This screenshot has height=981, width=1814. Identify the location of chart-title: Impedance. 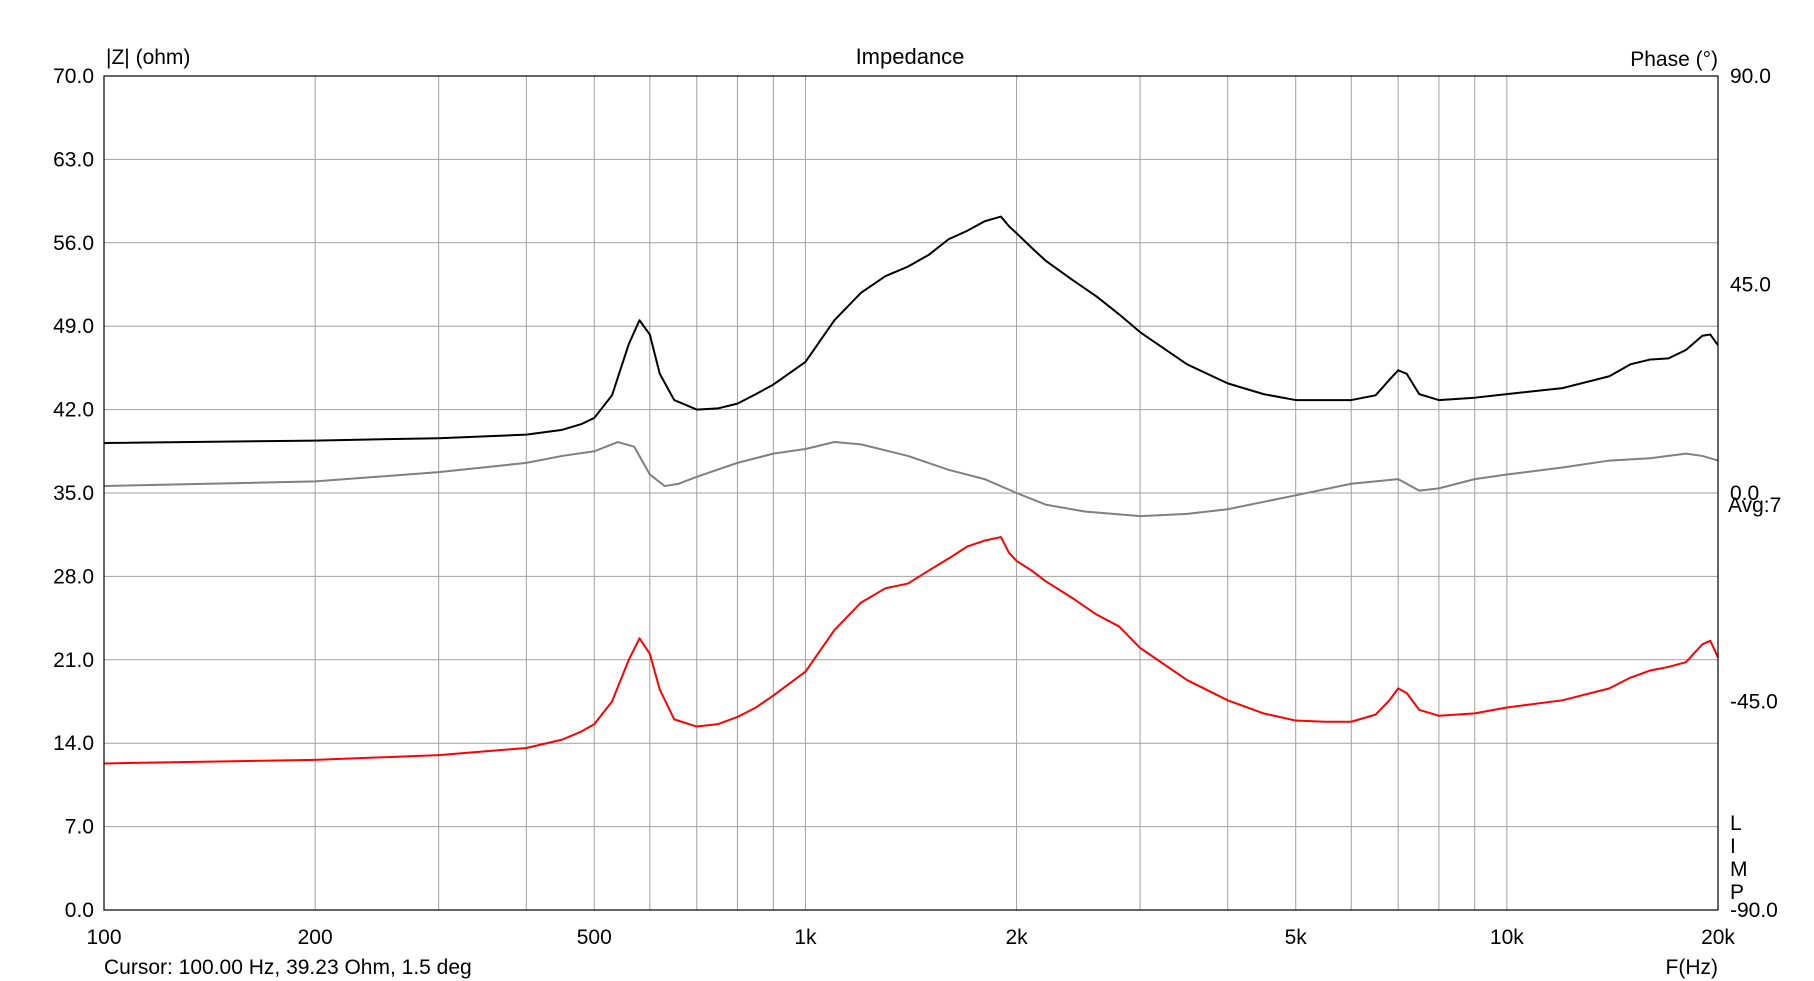
(910, 56).